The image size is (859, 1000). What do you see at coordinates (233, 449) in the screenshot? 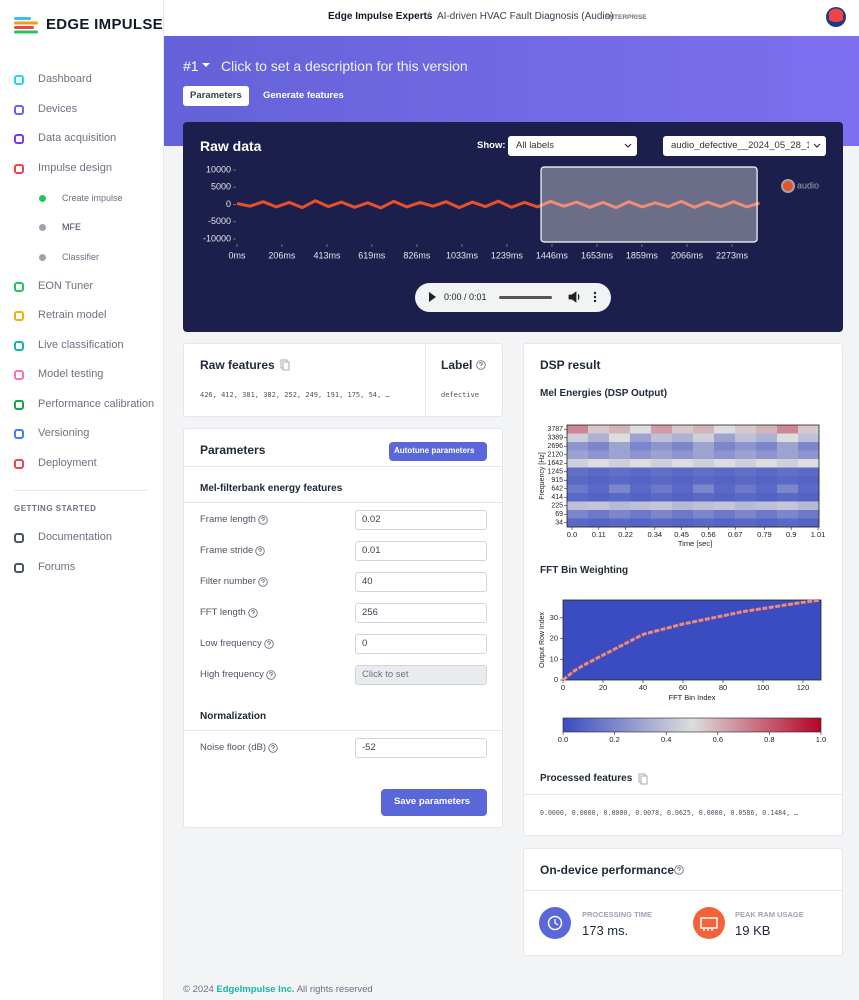
I see `card-title: Parameters` at bounding box center [233, 449].